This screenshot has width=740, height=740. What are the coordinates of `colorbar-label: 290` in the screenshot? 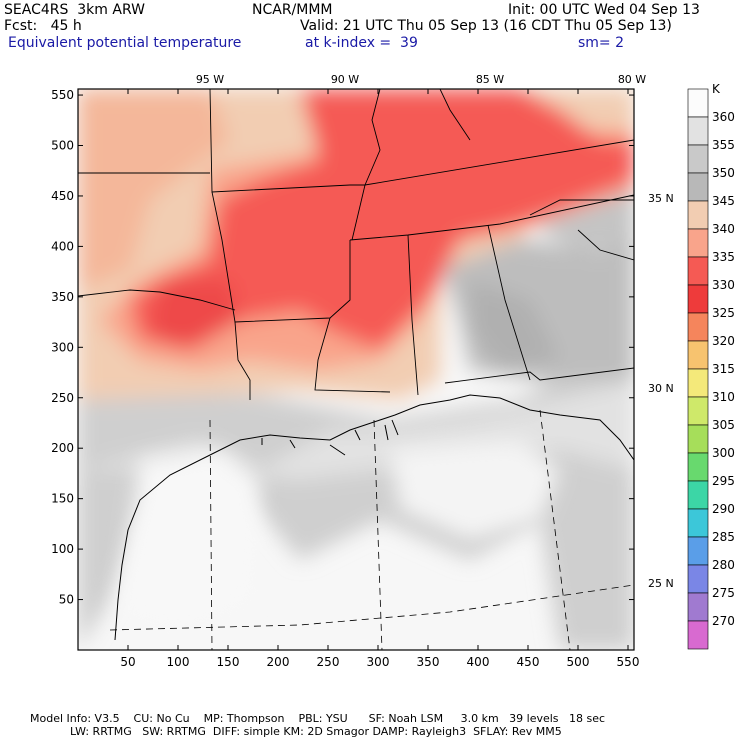 It's located at (723, 509).